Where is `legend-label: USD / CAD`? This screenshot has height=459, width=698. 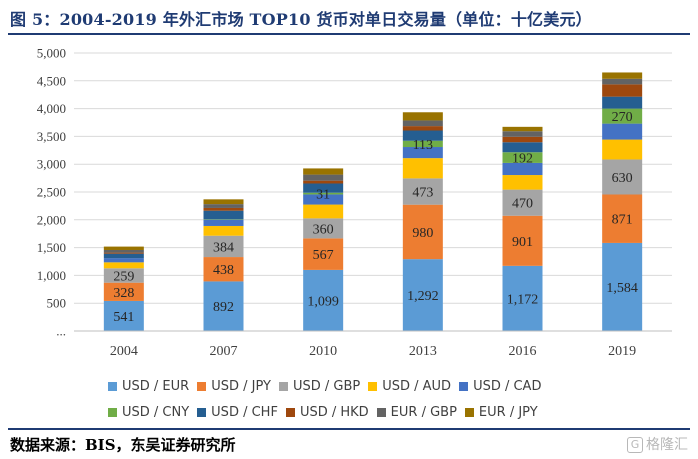 legend-label: USD / CAD is located at coordinates (507, 386).